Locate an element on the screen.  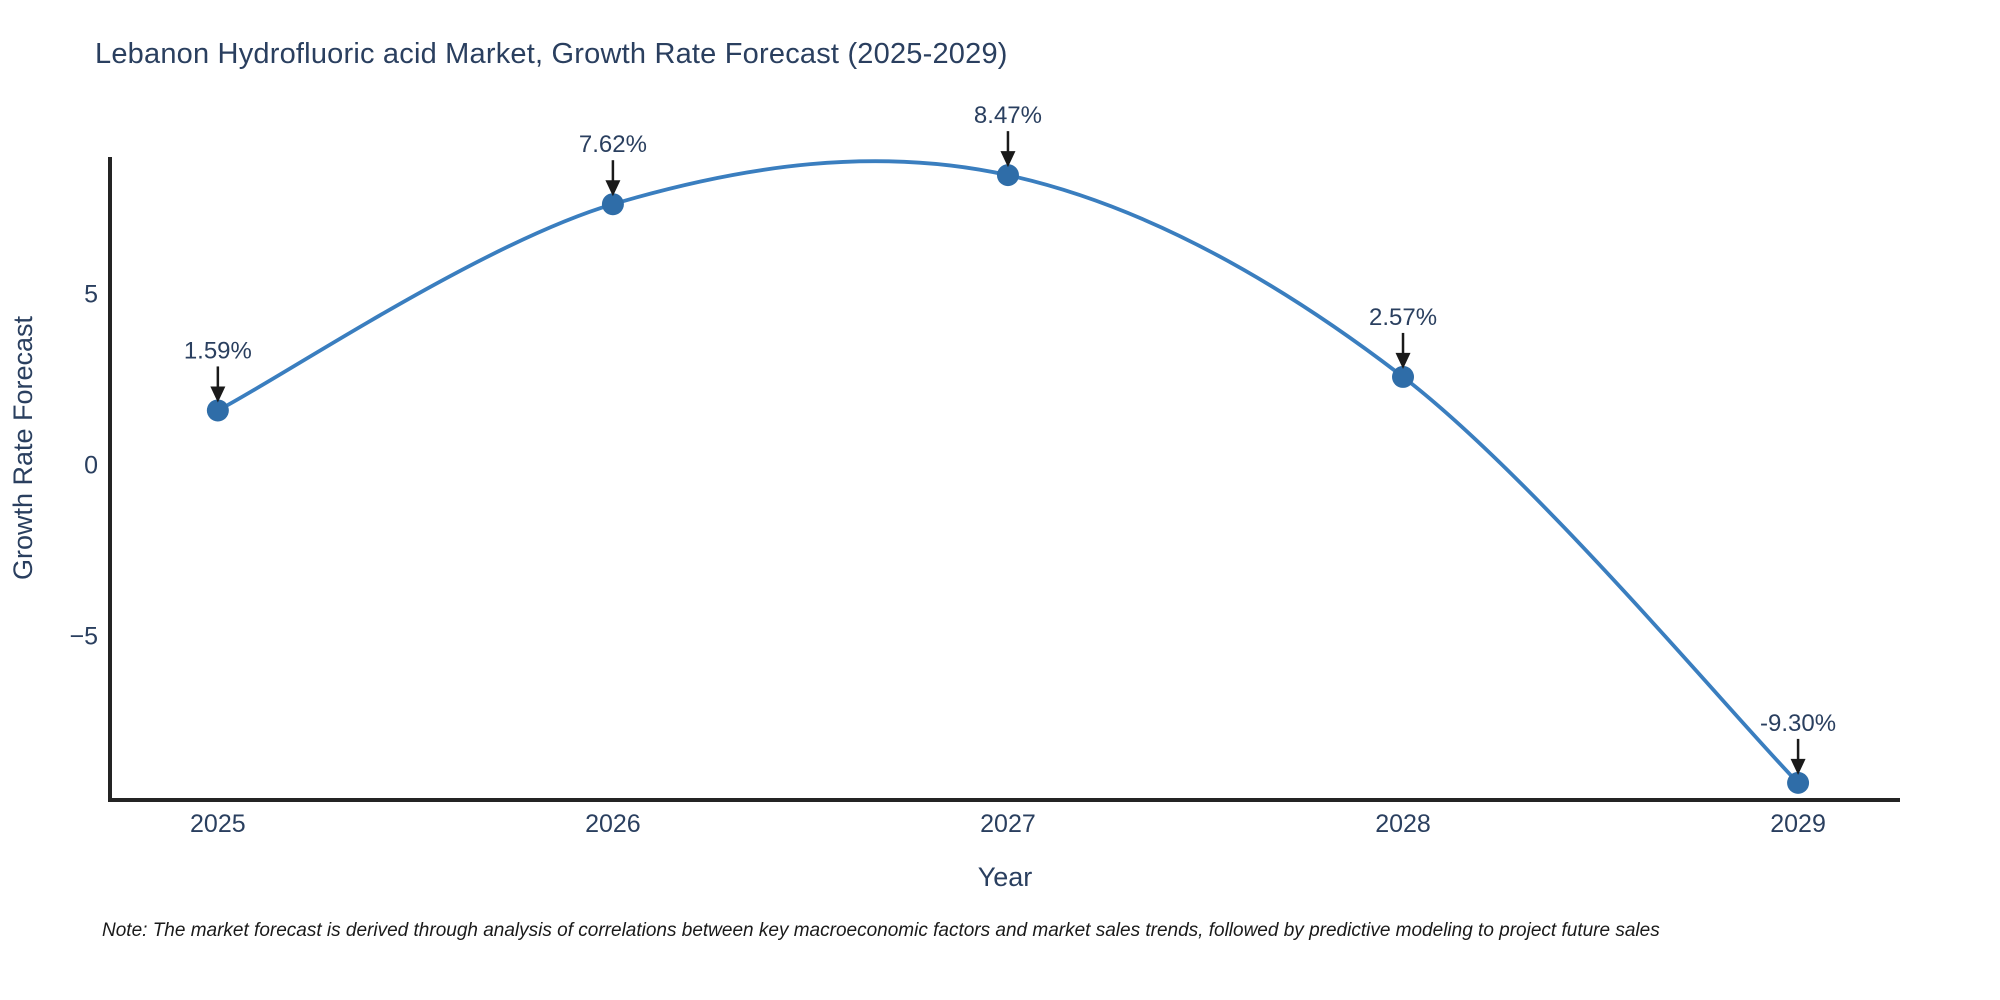
y-tick-label: 5 is located at coordinates (91, 295).